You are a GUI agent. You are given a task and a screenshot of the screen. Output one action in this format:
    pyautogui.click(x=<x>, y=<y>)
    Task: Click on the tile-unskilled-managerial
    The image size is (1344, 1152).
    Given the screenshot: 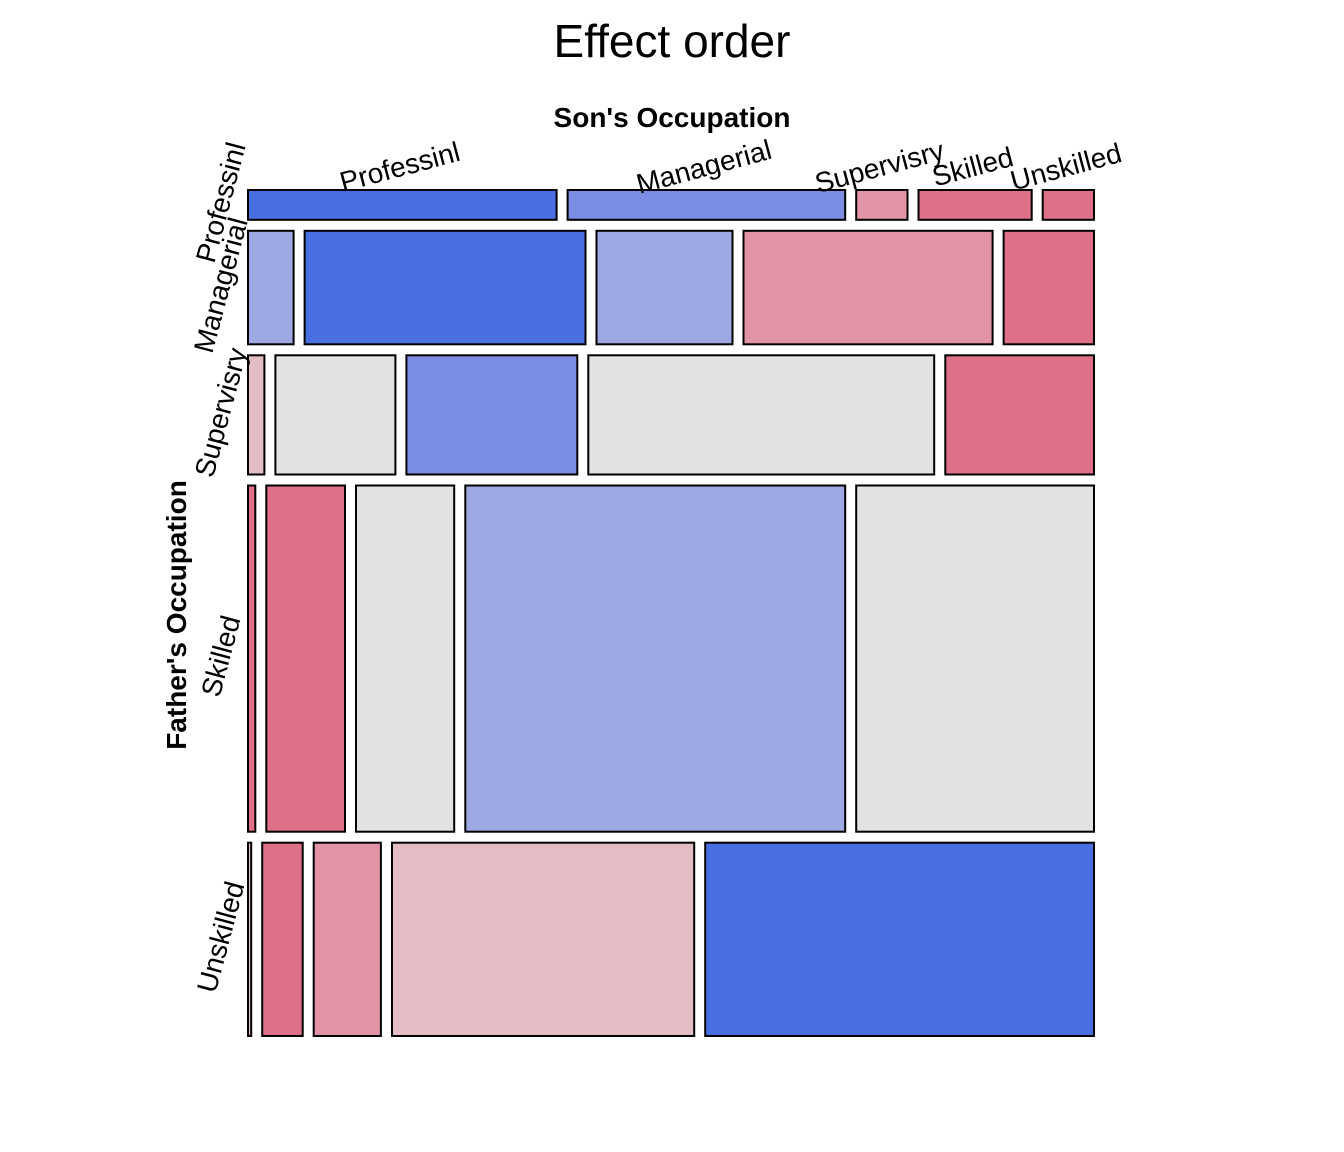 What is the action you would take?
    pyautogui.click(x=282, y=939)
    